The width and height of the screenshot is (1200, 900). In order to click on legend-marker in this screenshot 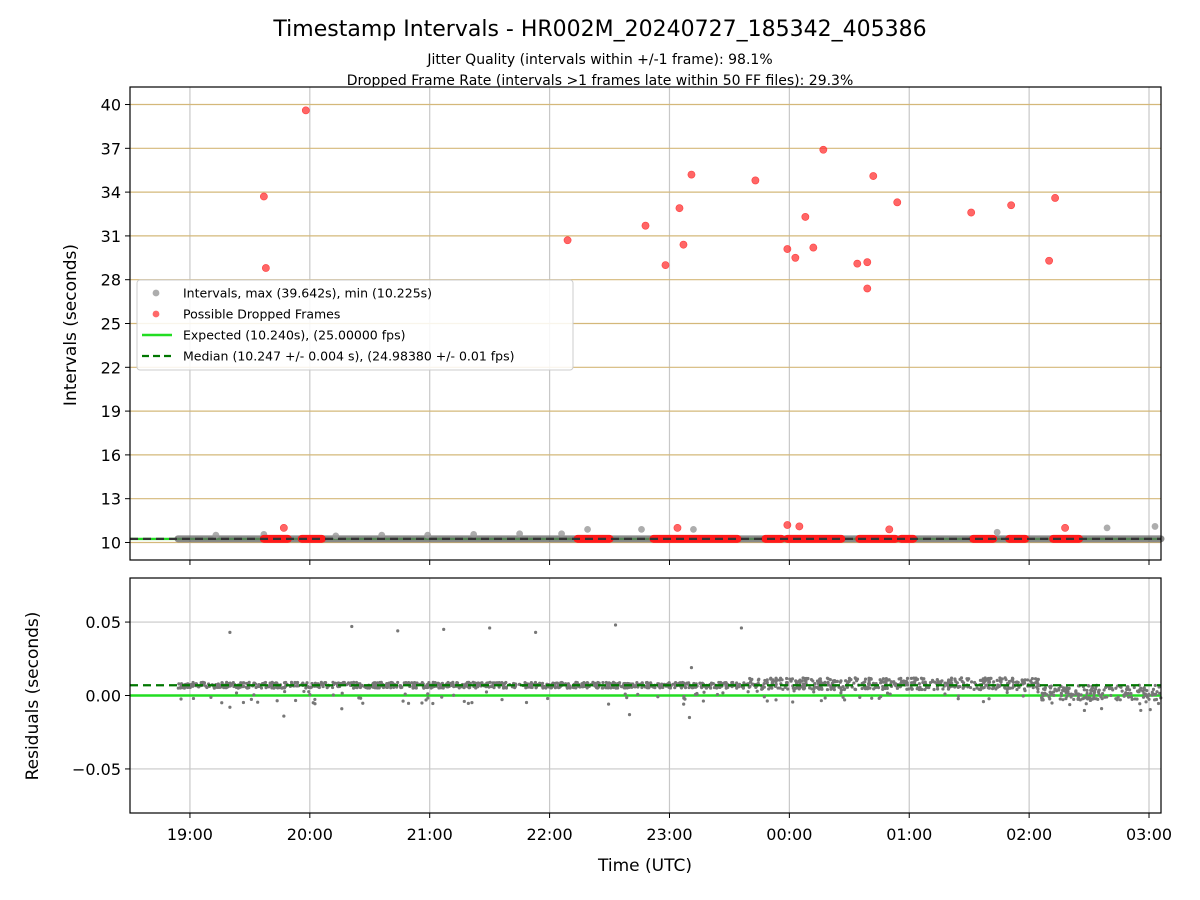, I will do `click(156, 293)`.